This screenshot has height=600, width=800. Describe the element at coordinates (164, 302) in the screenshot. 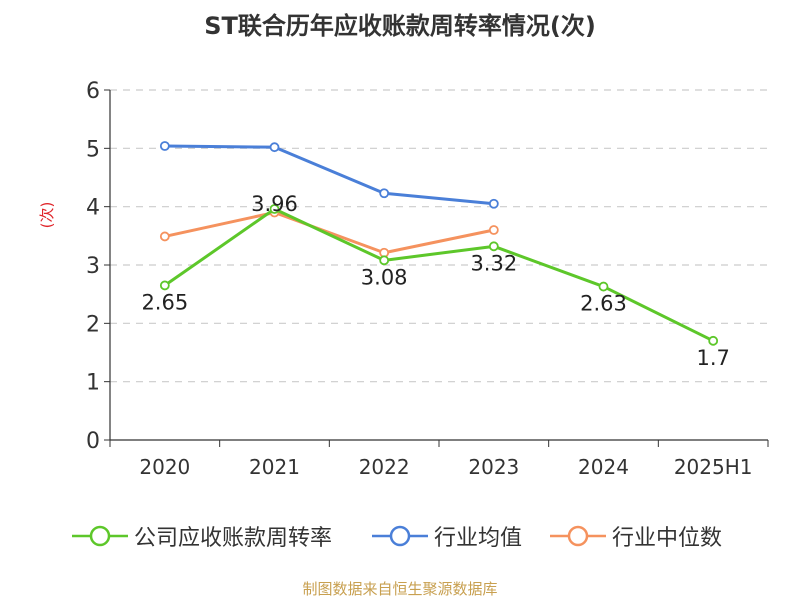

I see `data-label-2020: 2.65` at that location.